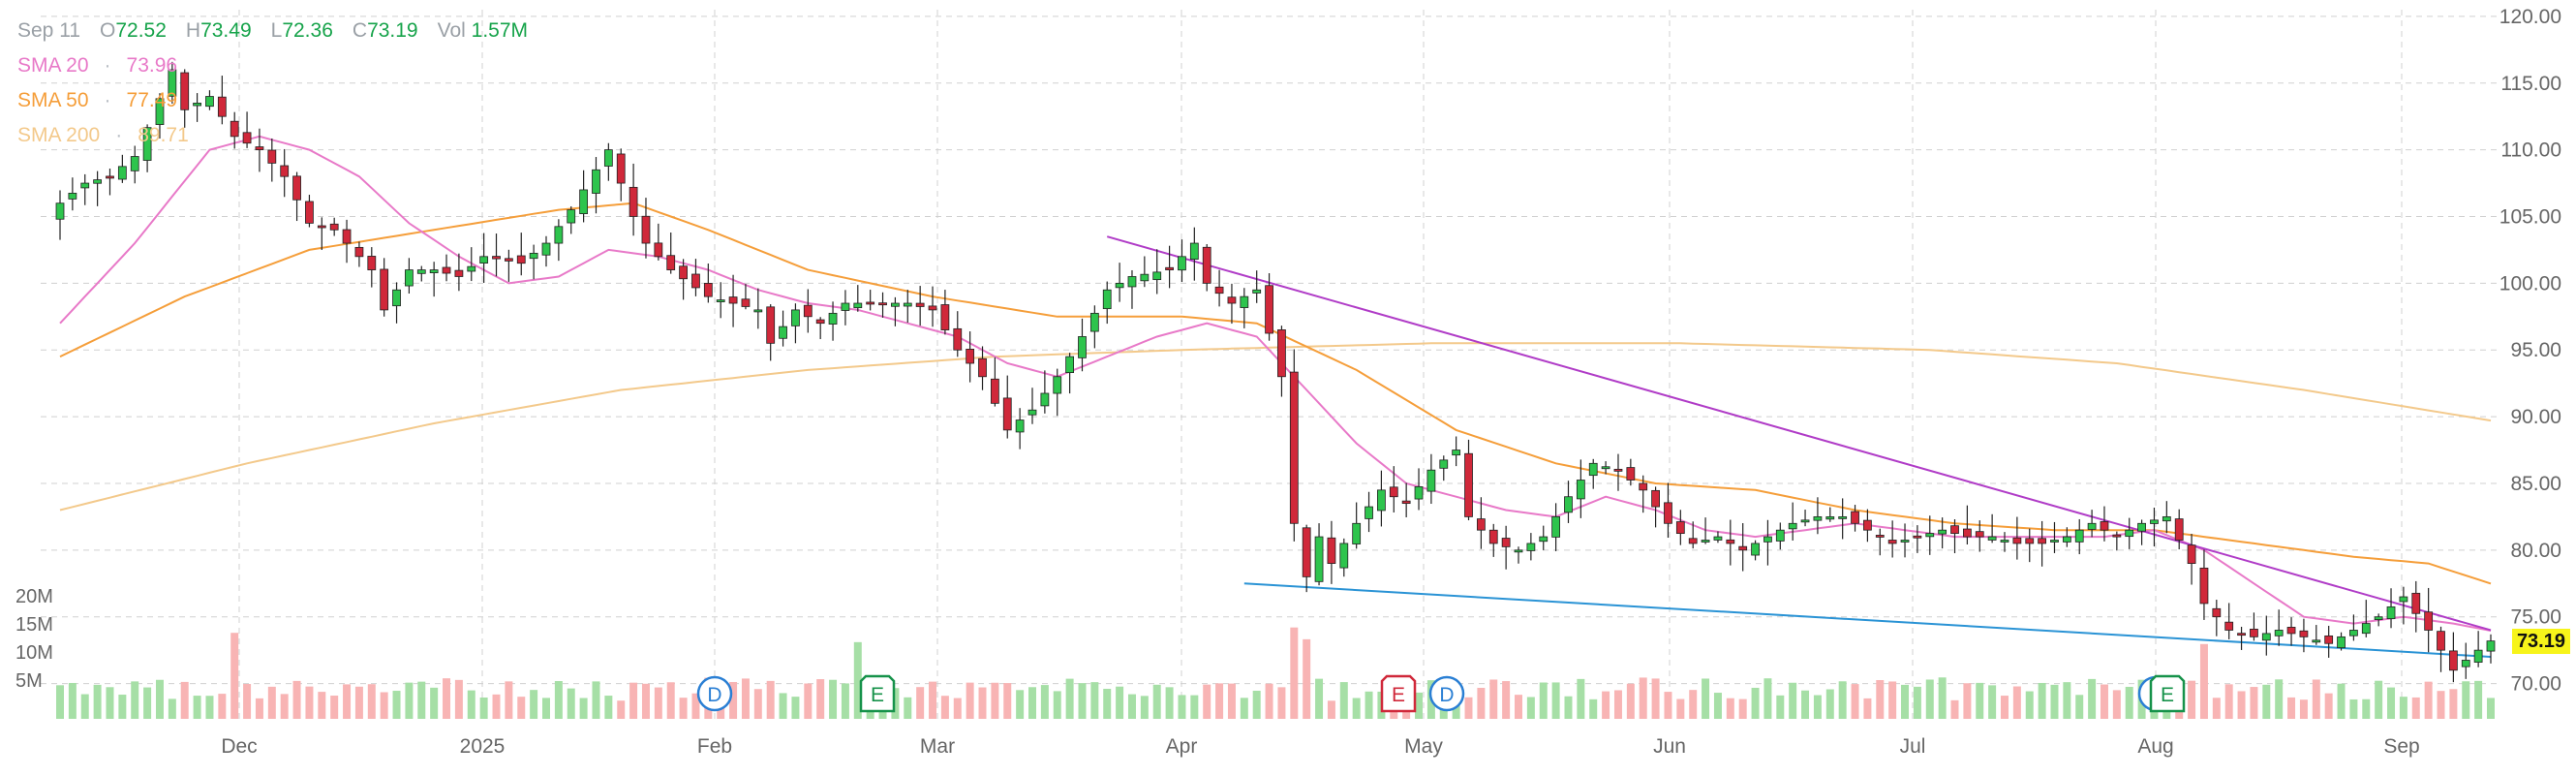  What do you see at coordinates (163, 135) in the screenshot?
I see `sma200-value: 89.71` at bounding box center [163, 135].